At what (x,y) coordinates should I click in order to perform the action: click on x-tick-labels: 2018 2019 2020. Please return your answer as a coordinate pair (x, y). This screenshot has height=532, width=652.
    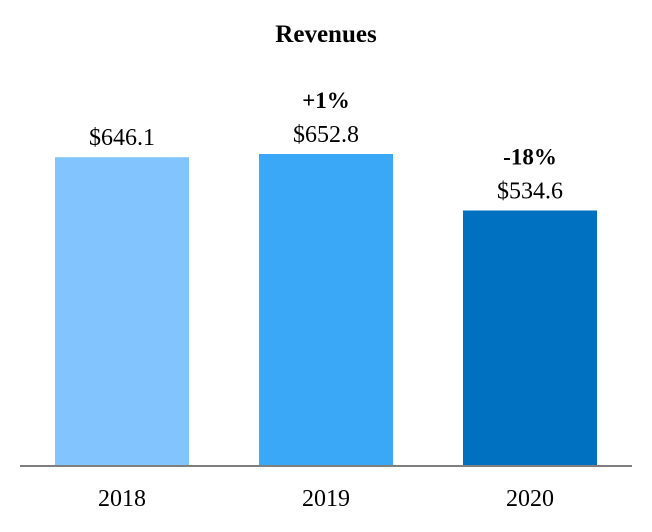
    Looking at the image, I should click on (326, 499).